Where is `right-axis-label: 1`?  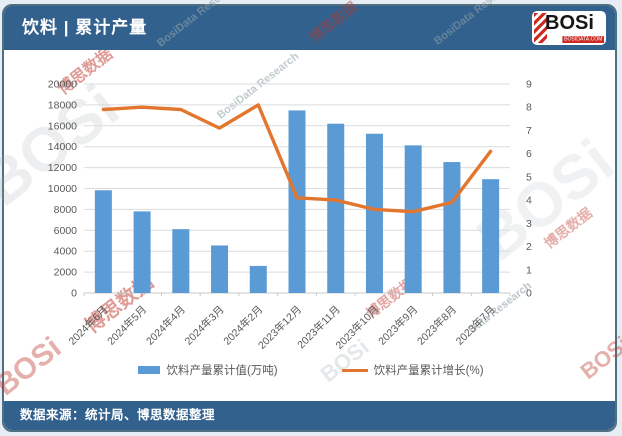
right-axis-label: 1 is located at coordinates (529, 270).